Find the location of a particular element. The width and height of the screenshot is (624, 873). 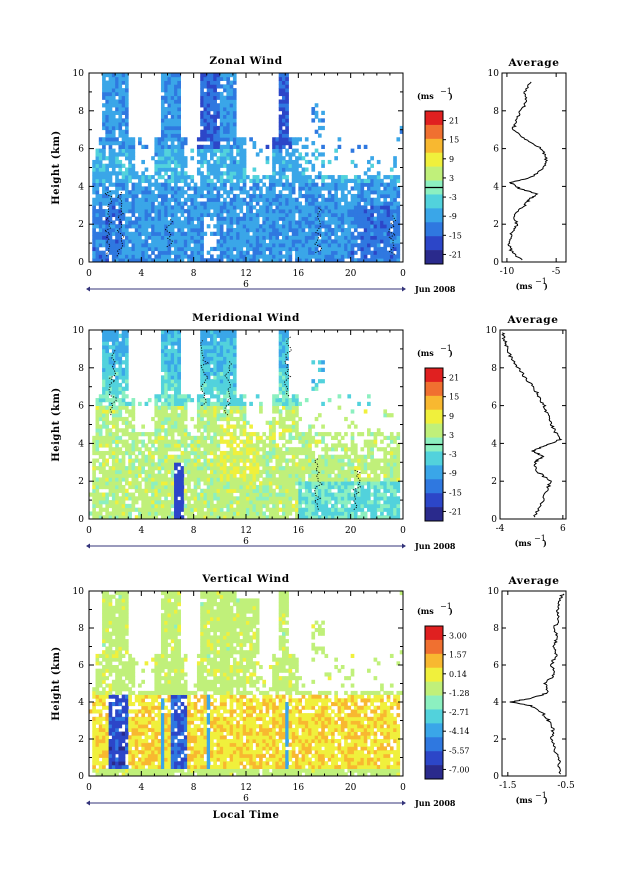

date-label: Jun 2008 is located at coordinates (435, 289).